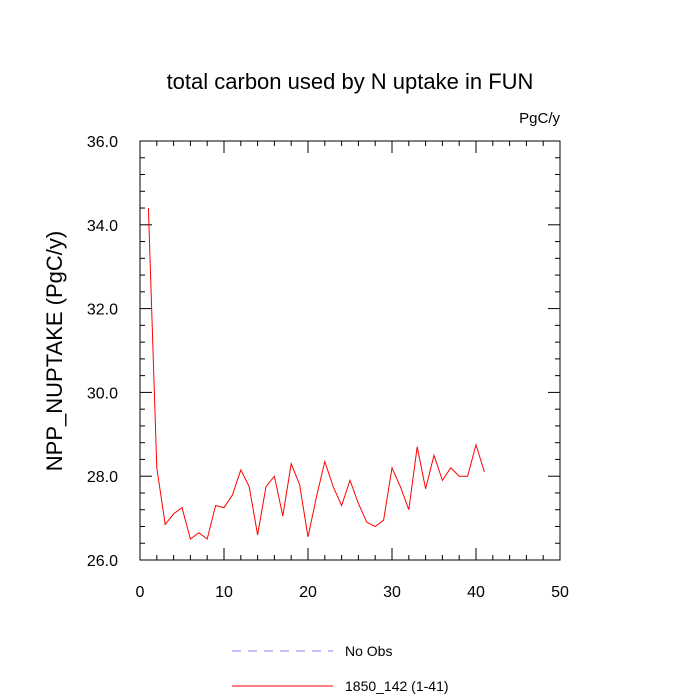  I want to click on y-axis-label: NPP_NUPTAKE (PgC/y), so click(54, 351).